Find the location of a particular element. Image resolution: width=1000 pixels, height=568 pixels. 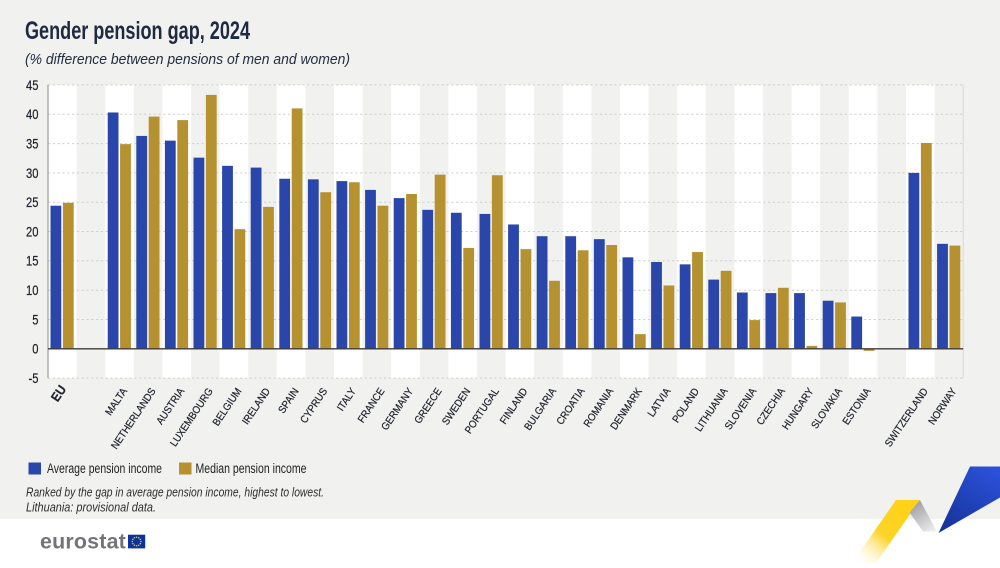

svg-text: eurostat is located at coordinates (83, 541).